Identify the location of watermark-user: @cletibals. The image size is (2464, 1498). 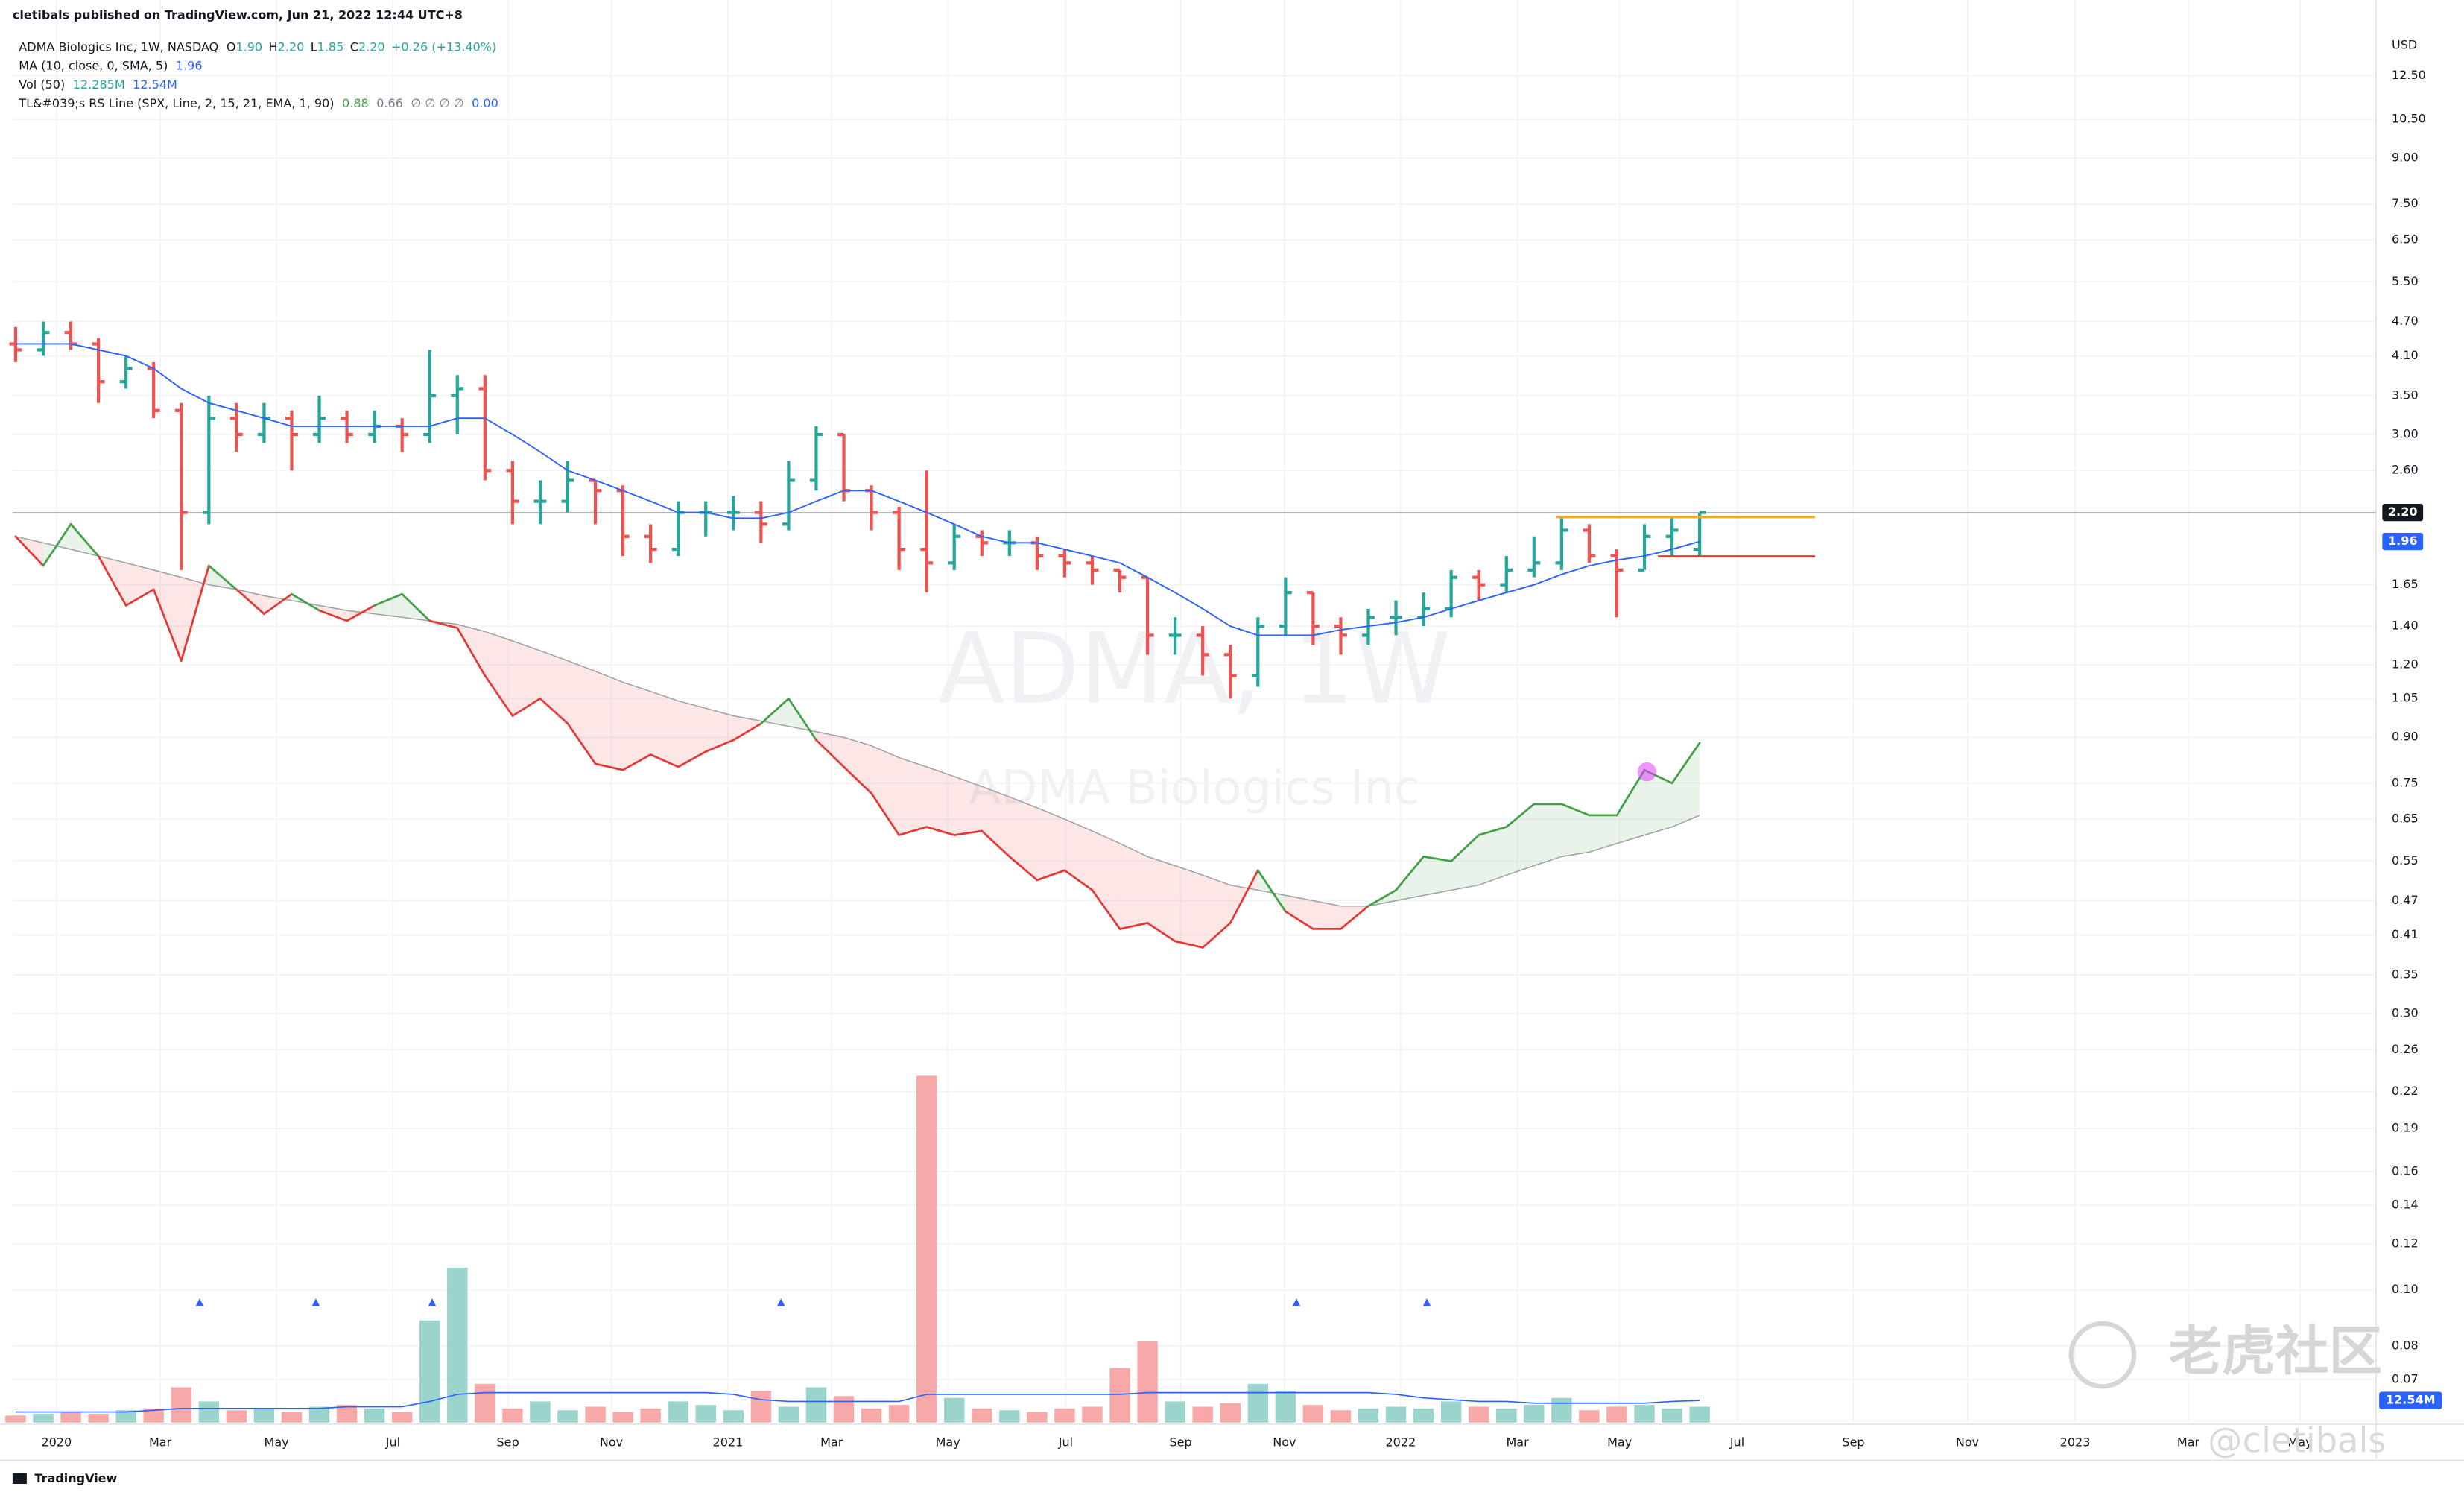
(2297, 1440).